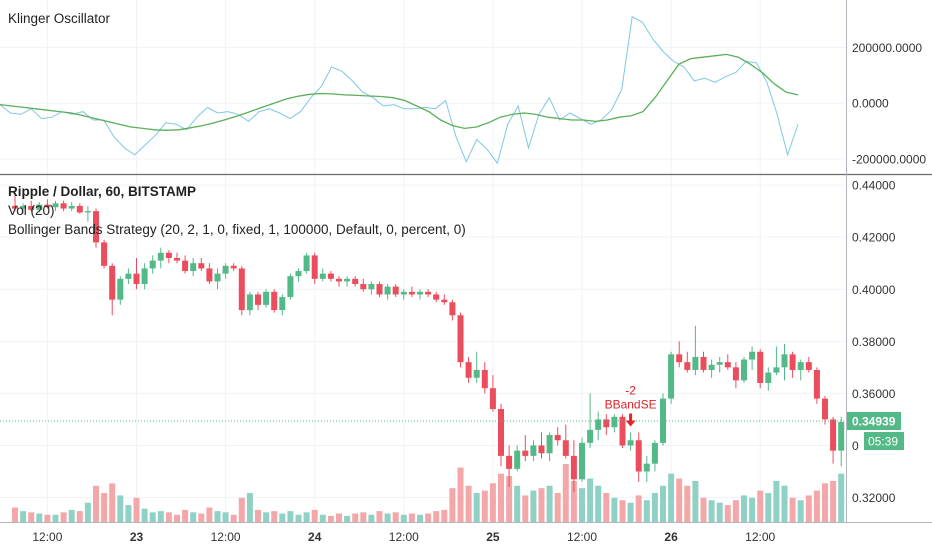 The image size is (932, 550). I want to click on klinger-signal-line, so click(399, 92).